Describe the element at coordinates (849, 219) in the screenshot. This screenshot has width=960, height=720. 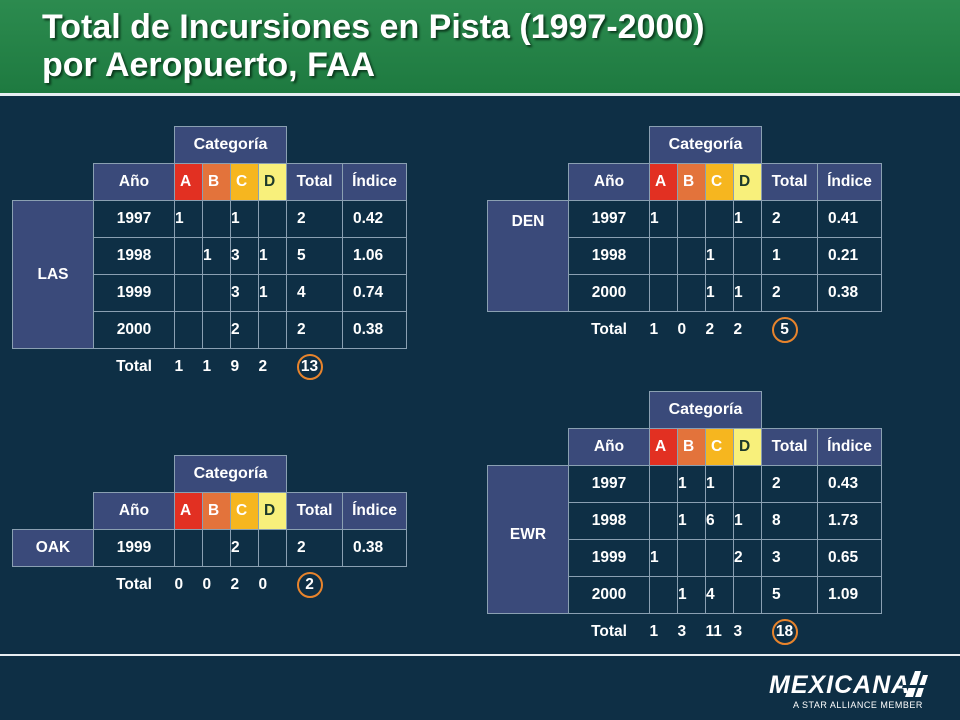
I see `cell-index: 0.41` at that location.